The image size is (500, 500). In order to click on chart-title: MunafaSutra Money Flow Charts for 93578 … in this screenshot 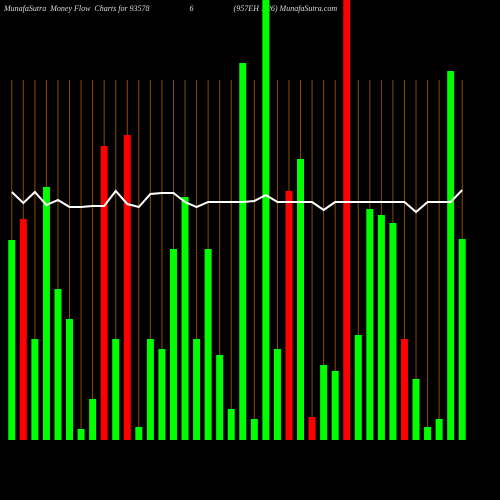, I will do `click(170, 8)`.